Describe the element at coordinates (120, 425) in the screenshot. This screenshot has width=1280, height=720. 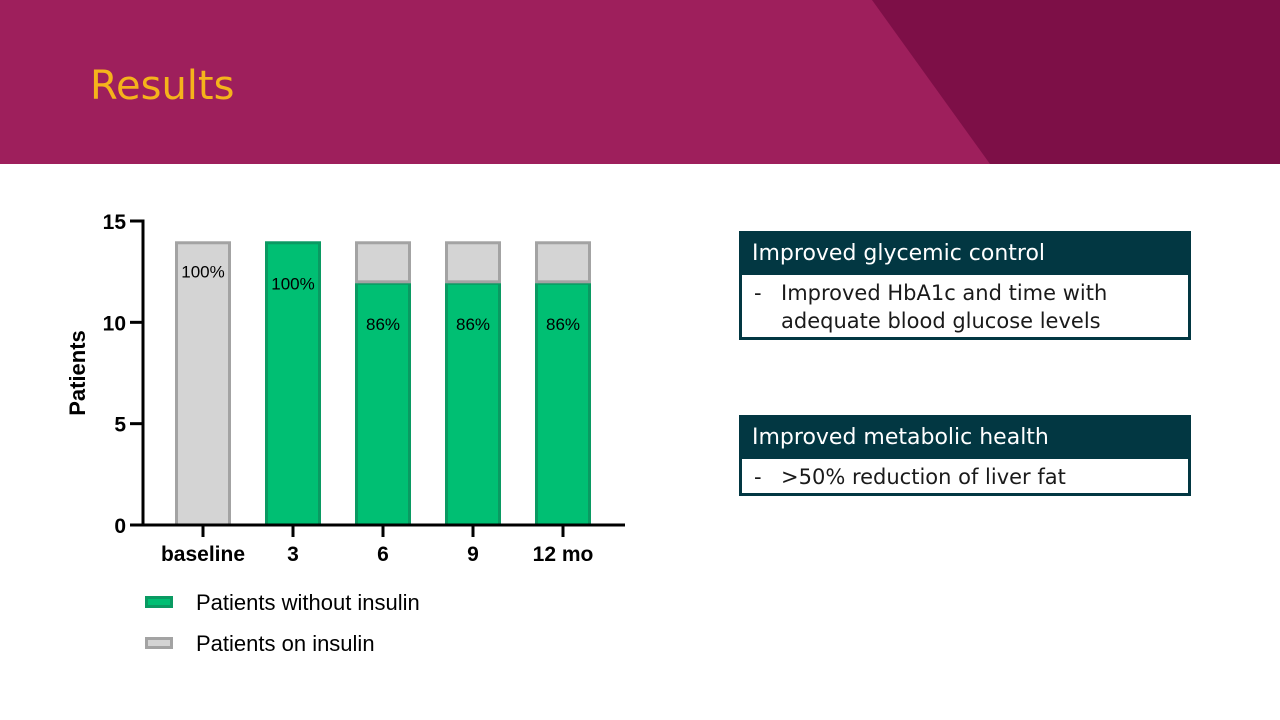
I see `y-tick-label-1: 5` at that location.